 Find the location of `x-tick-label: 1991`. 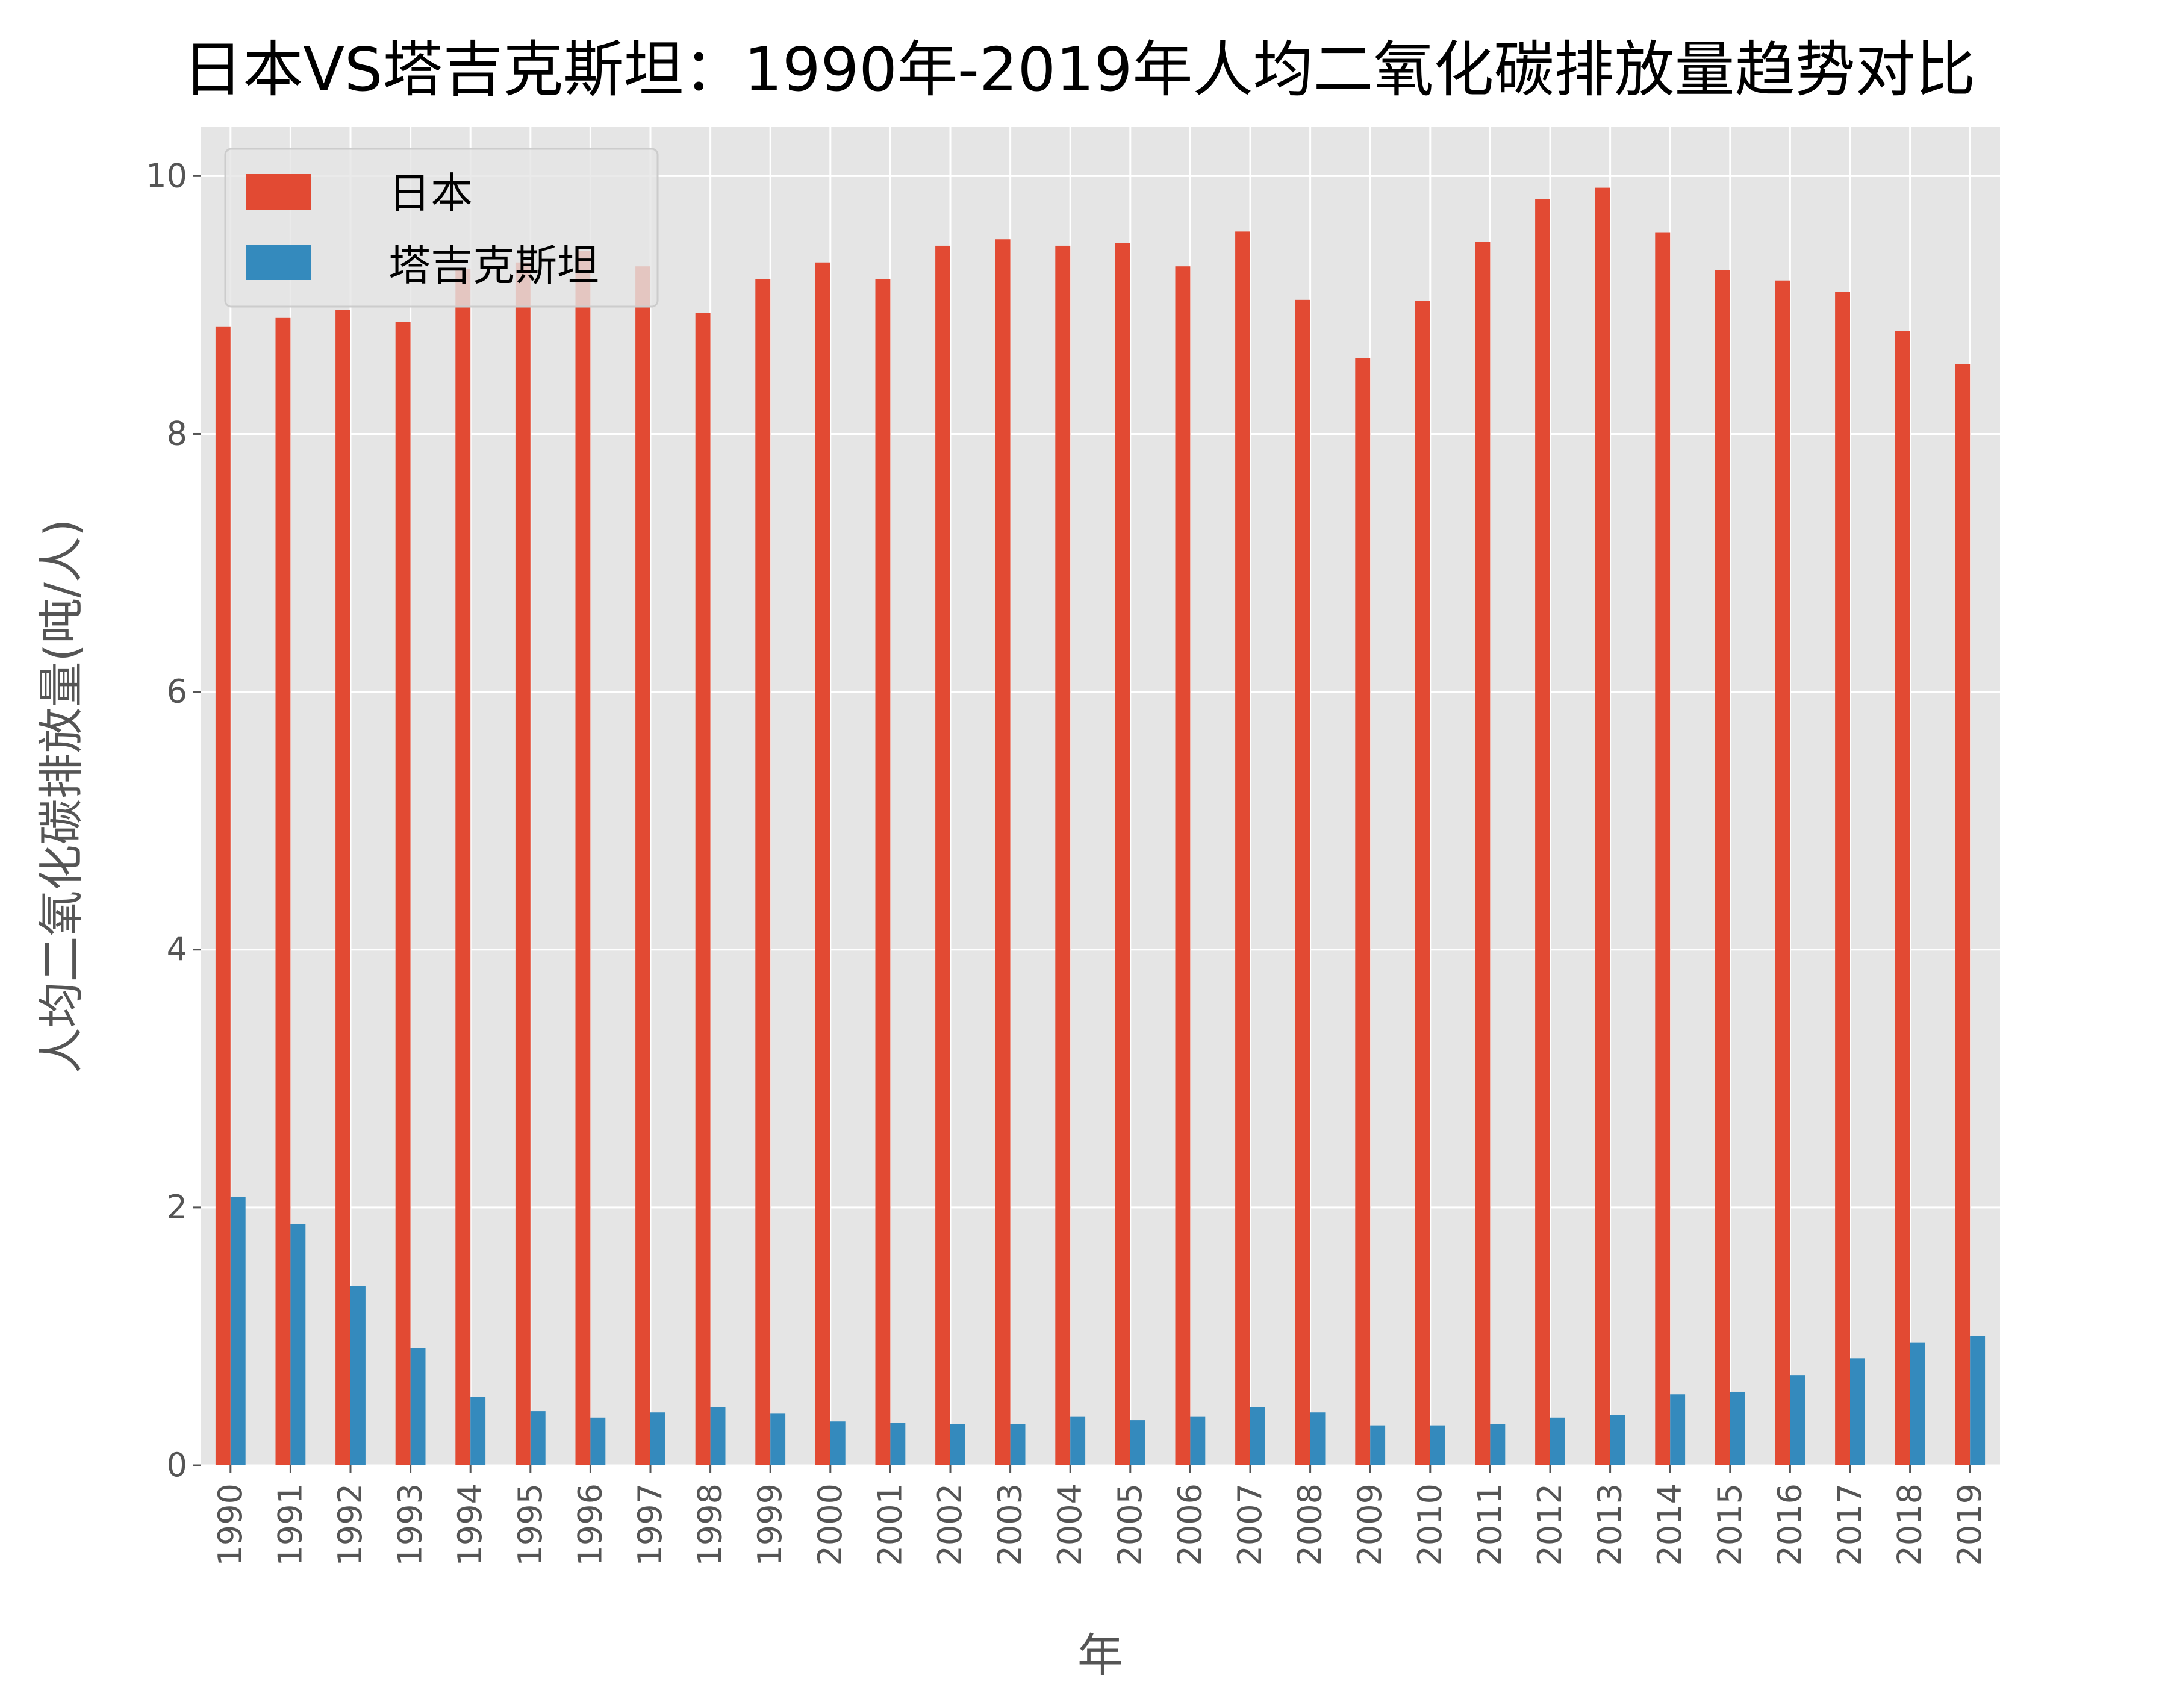

x-tick-label: 1991 is located at coordinates (290, 1524).